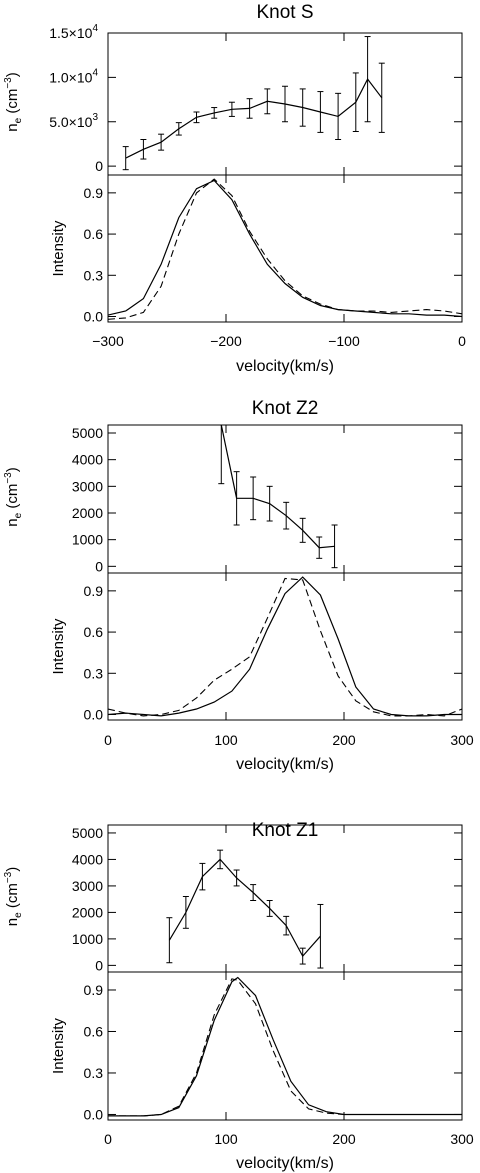  I want to click on density-ytick-mantissa: 4000, so click(87, 859).